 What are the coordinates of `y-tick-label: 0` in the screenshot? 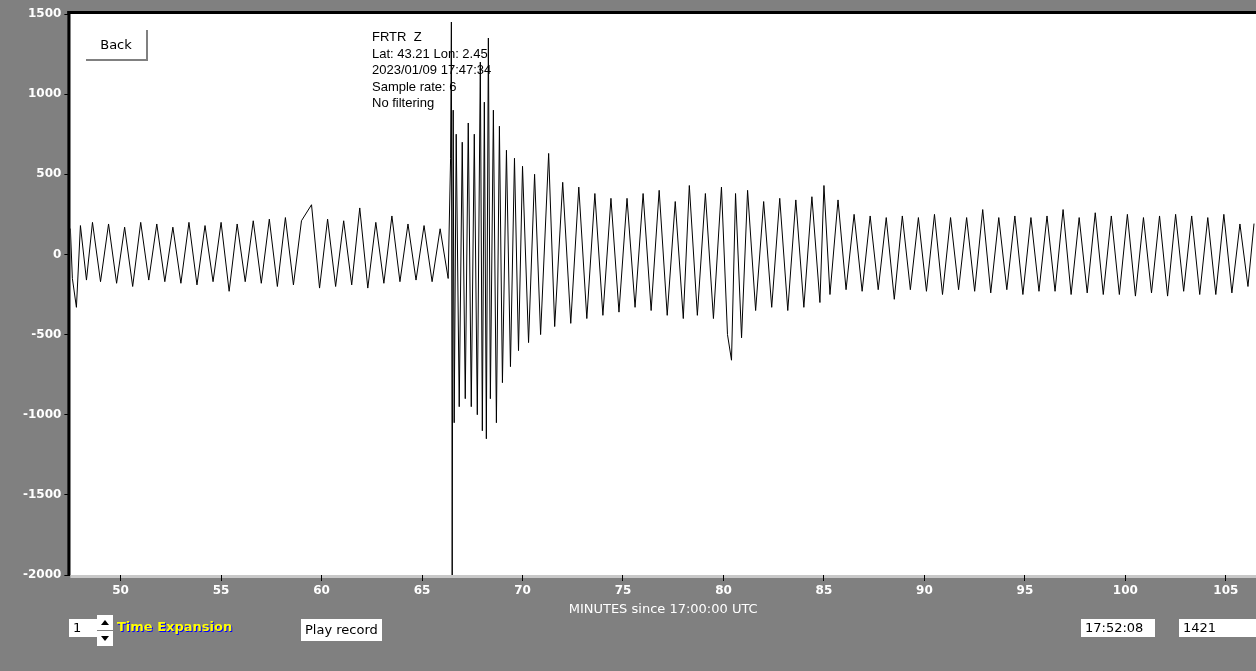 It's located at (57, 253).